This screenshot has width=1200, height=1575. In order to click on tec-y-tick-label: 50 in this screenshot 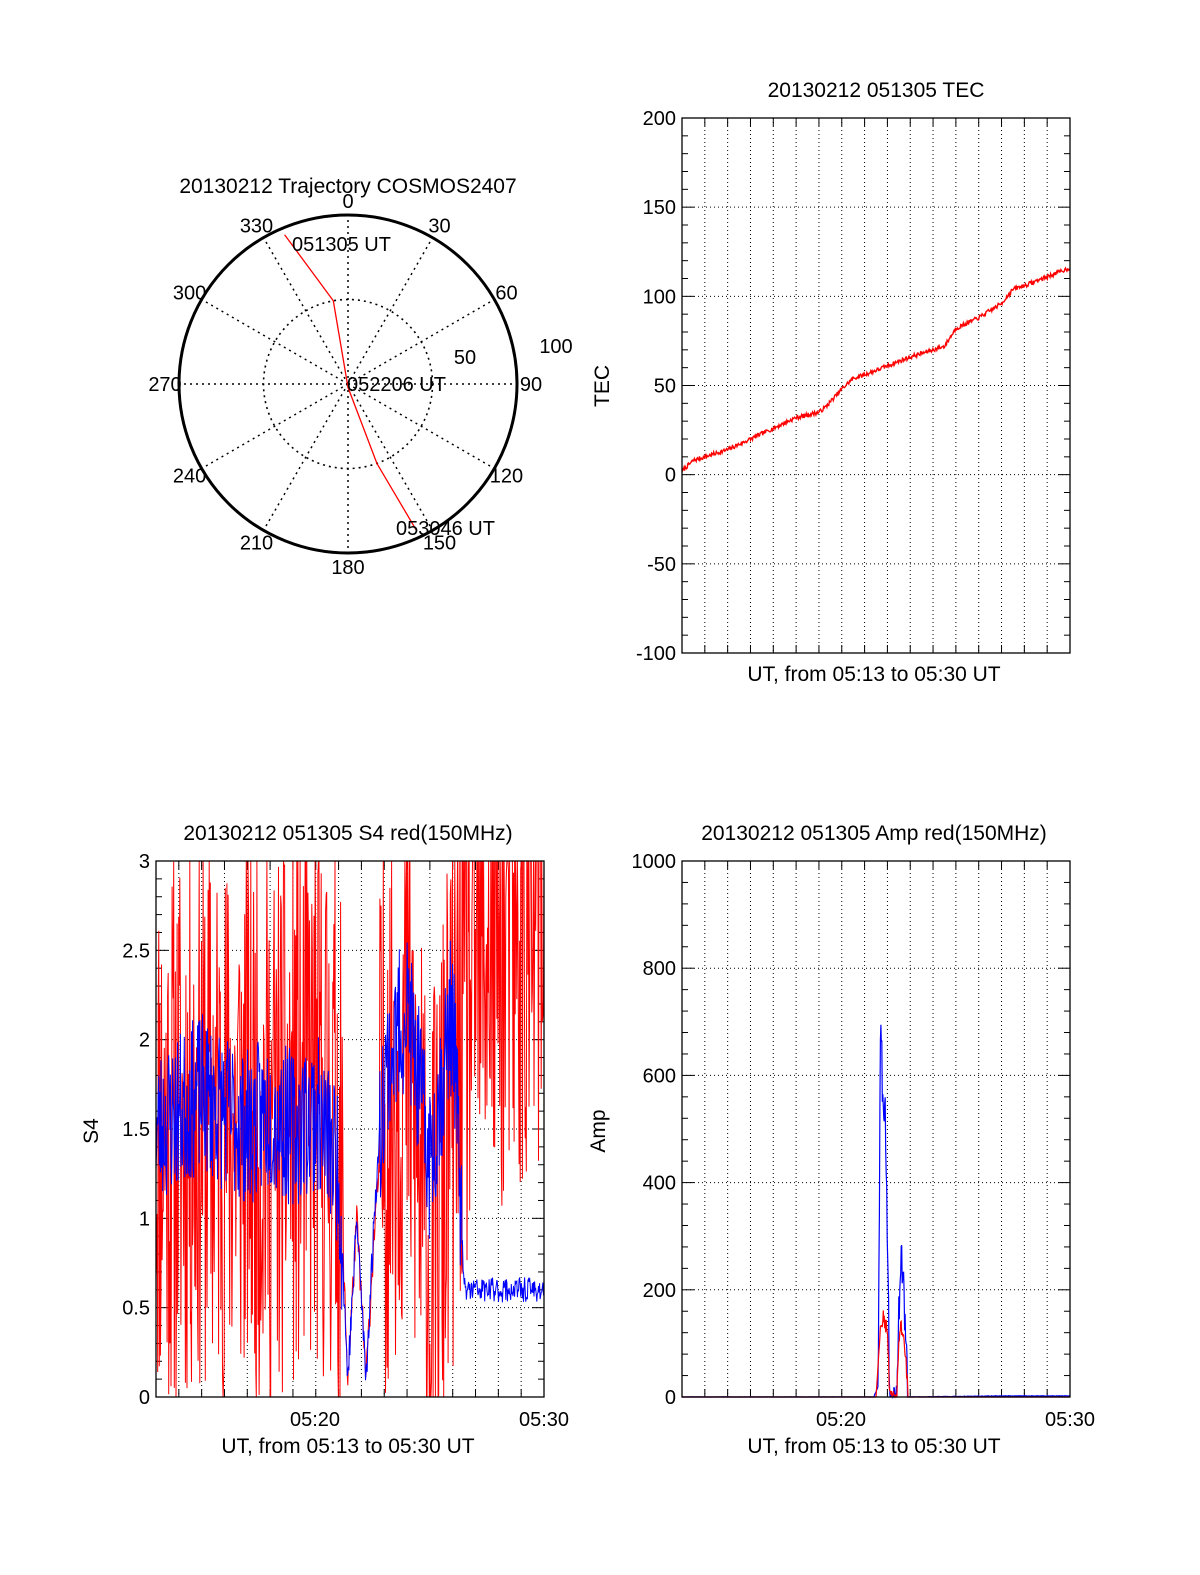, I will do `click(665, 387)`.